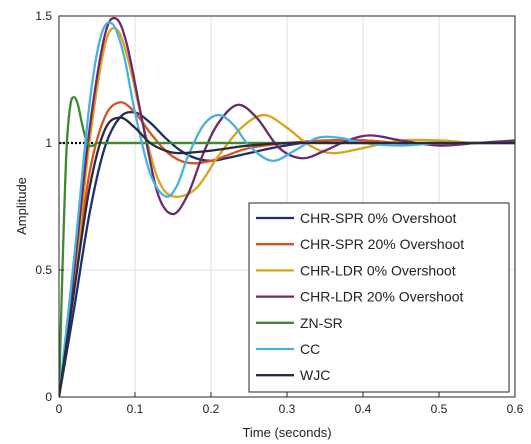 This screenshot has height=444, width=531. What do you see at coordinates (135, 409) in the screenshot?
I see `x-tick-label: 0.1` at bounding box center [135, 409].